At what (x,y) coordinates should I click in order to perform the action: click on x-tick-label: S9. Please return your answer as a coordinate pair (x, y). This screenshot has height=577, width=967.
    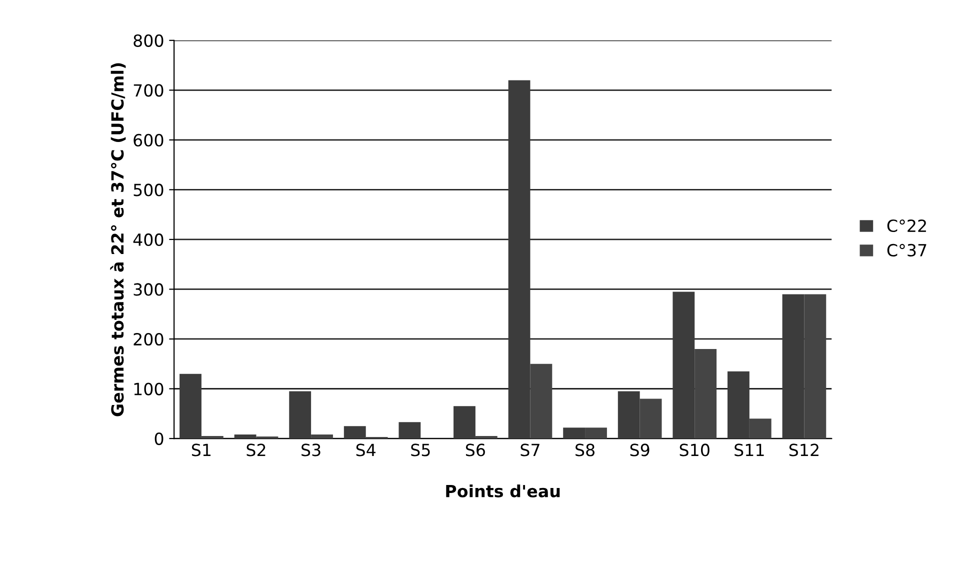
    Looking at the image, I should click on (640, 450).